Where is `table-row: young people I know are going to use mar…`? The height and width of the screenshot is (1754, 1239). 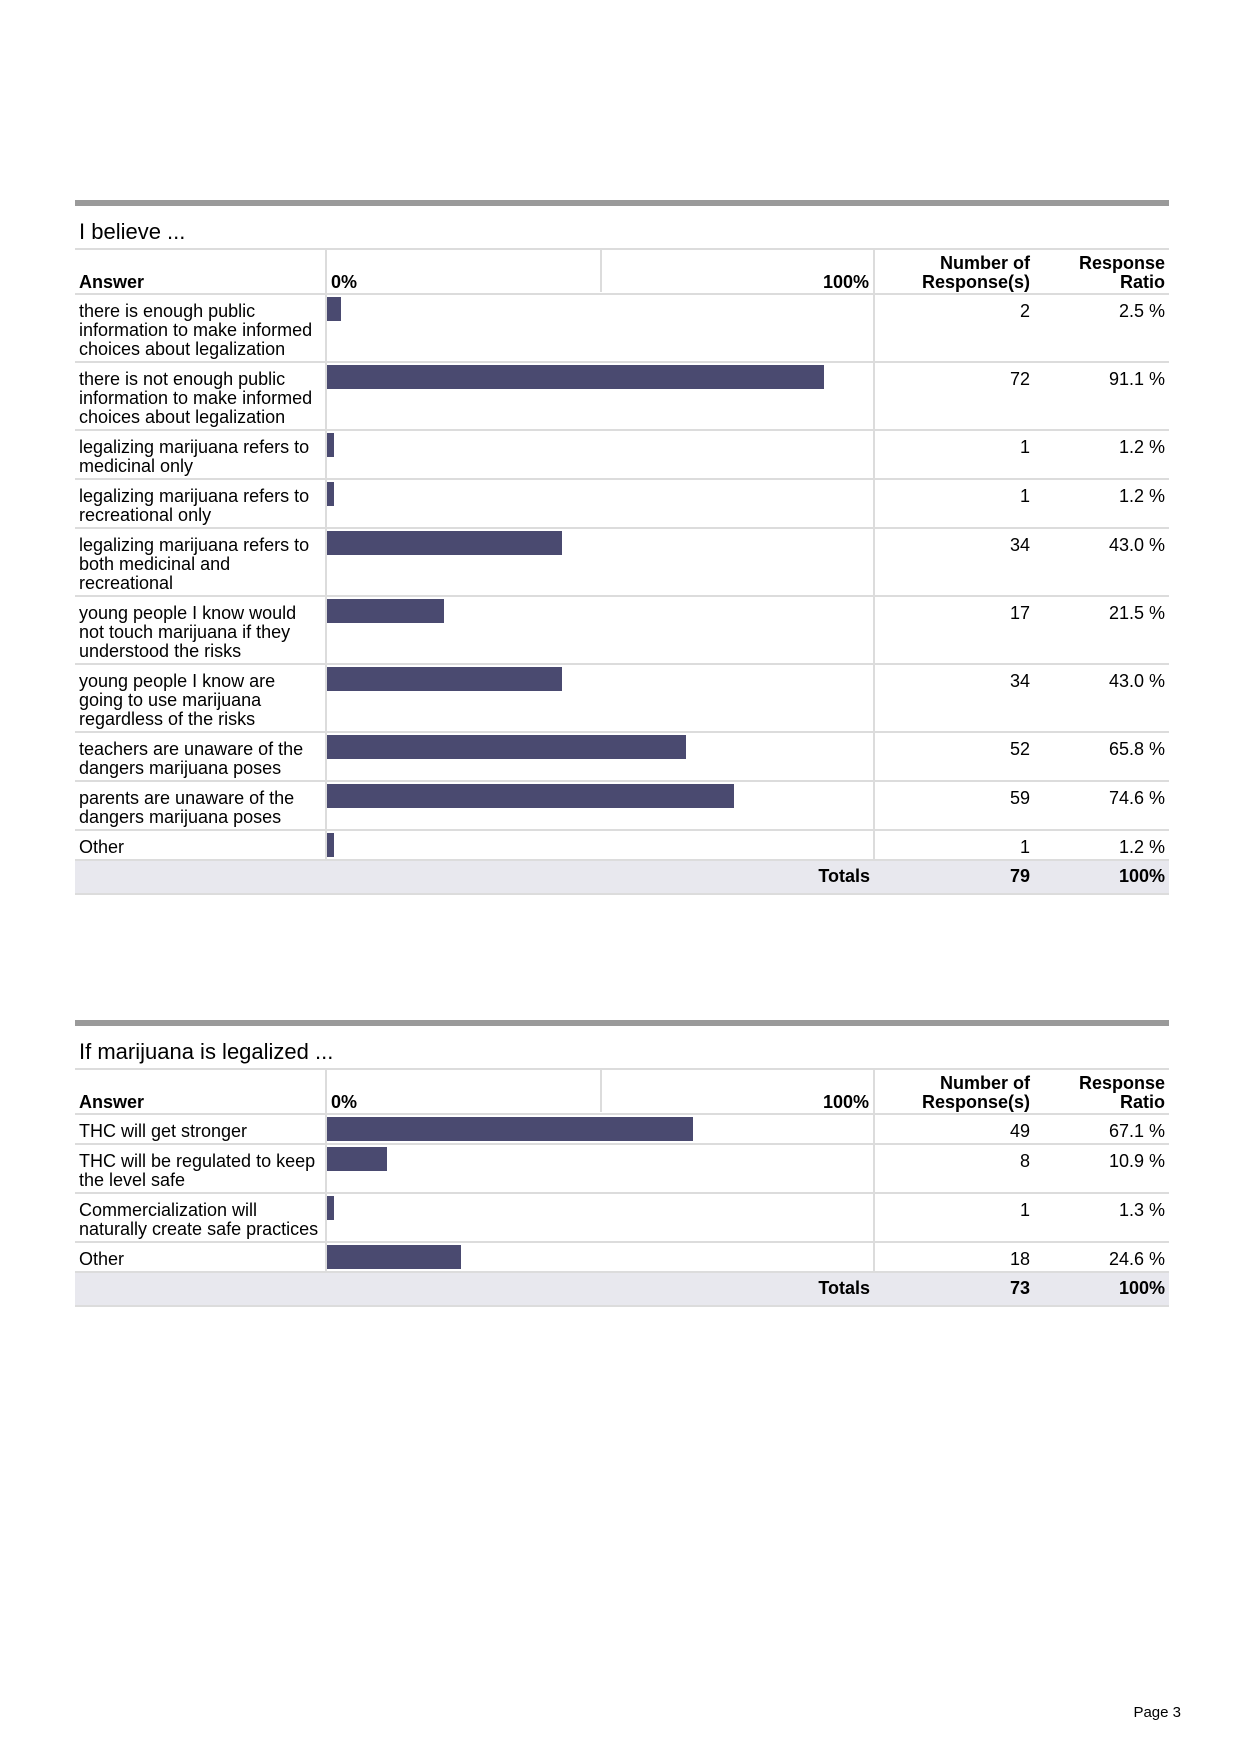
table-row: young people I know are going to use mar… is located at coordinates (622, 698).